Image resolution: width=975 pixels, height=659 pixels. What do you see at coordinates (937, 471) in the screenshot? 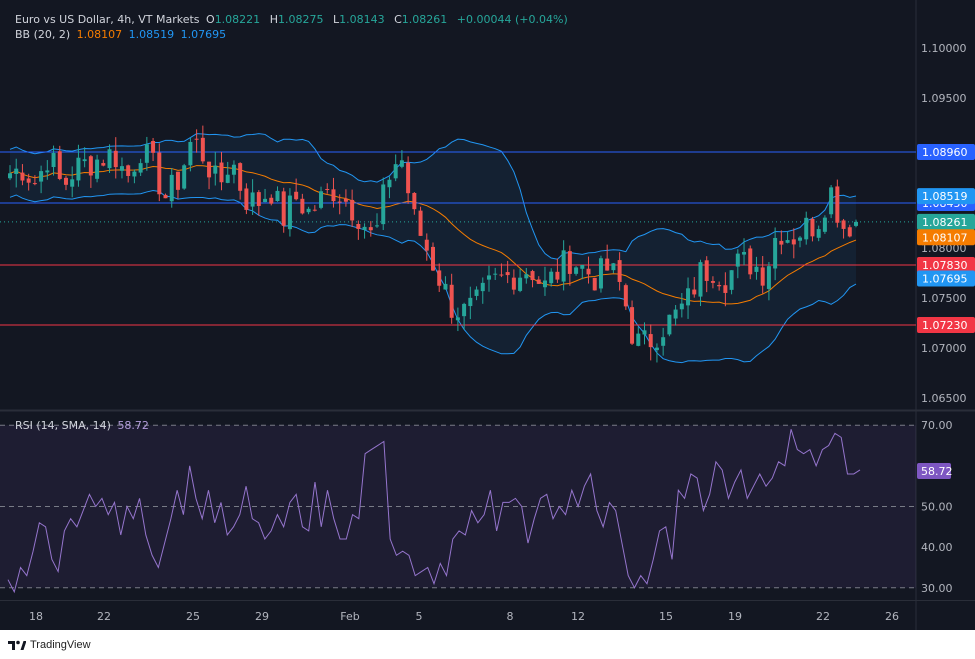
I see `rsi-value-tag: 58.72` at bounding box center [937, 471].